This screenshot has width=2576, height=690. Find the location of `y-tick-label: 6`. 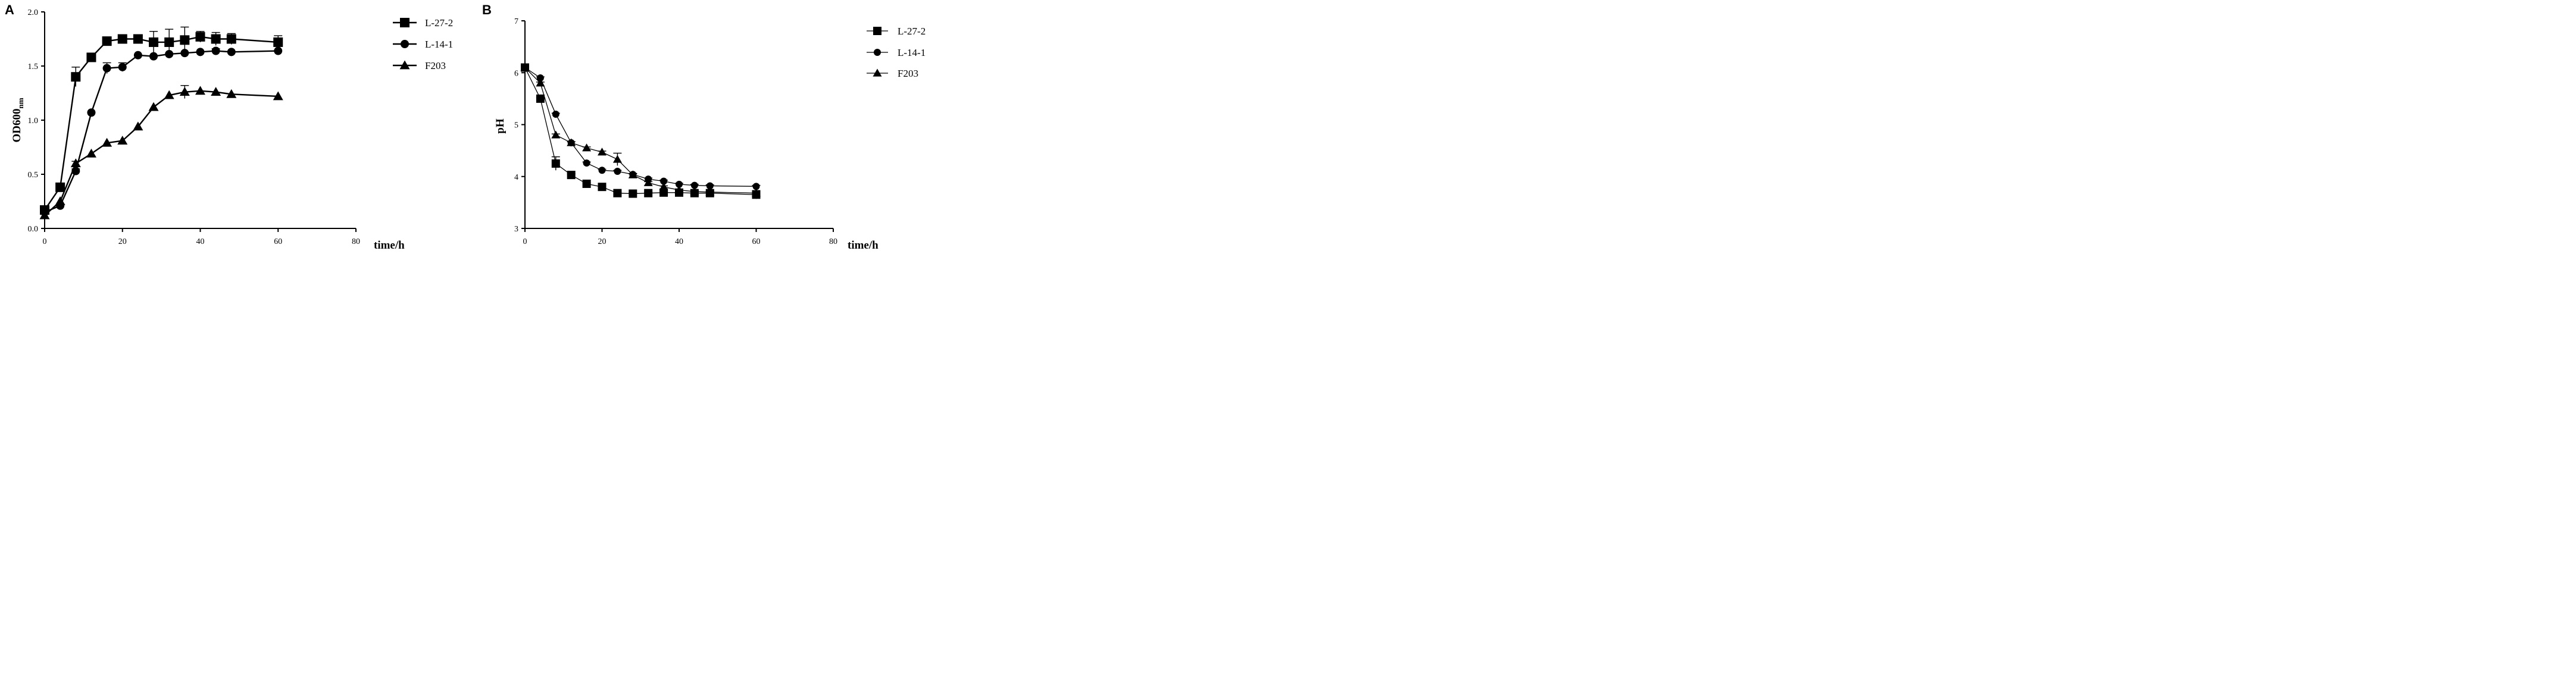

y-tick-label: 6 is located at coordinates (516, 73).